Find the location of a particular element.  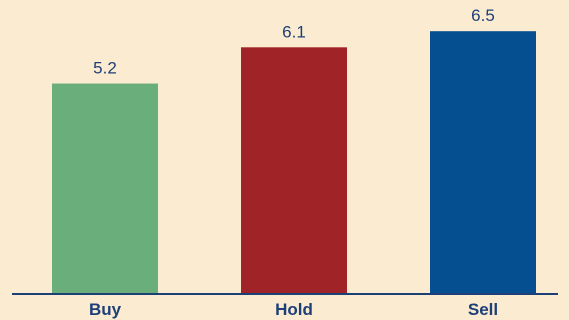

bar-hold is located at coordinates (294, 170).